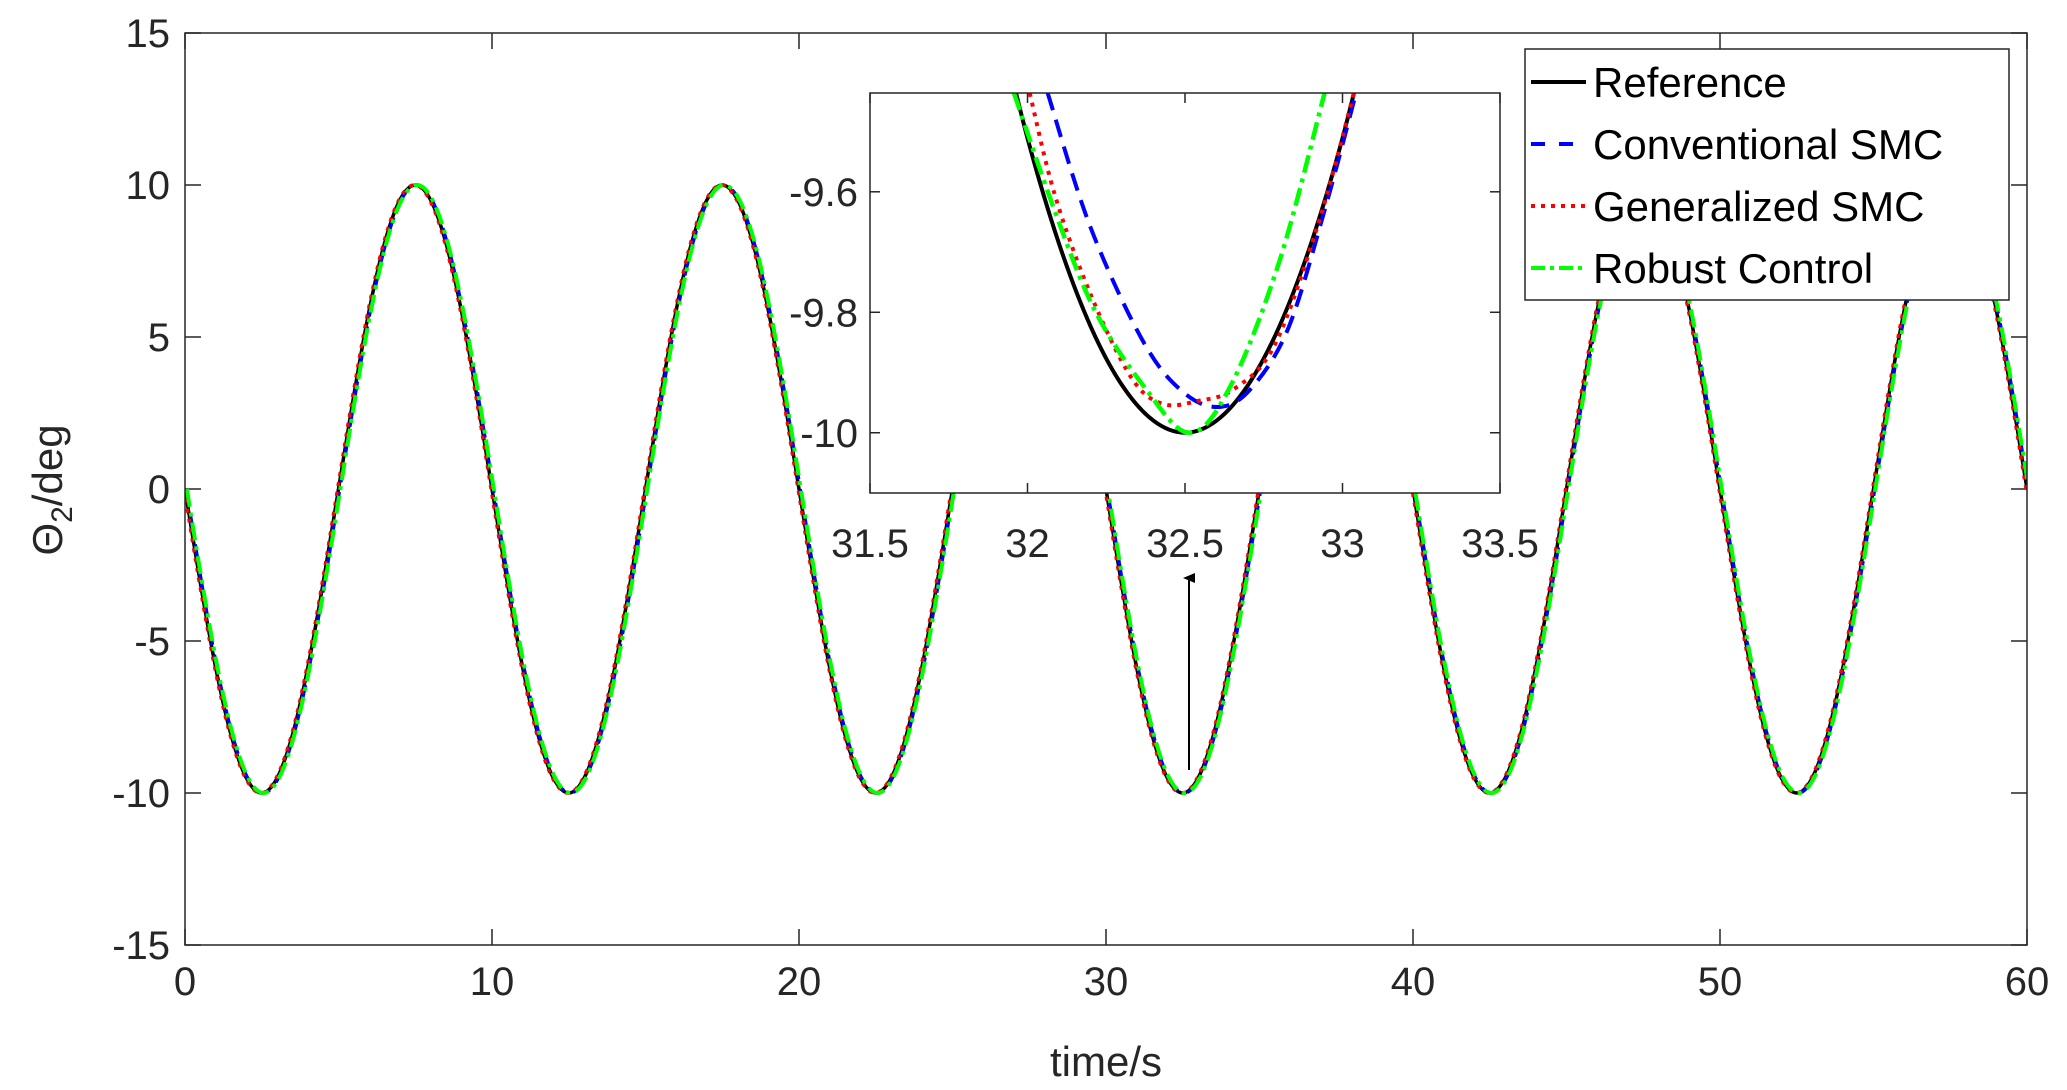 The image size is (2067, 1090). What do you see at coordinates (1690, 82) in the screenshot?
I see `legend-label: Reference` at bounding box center [1690, 82].